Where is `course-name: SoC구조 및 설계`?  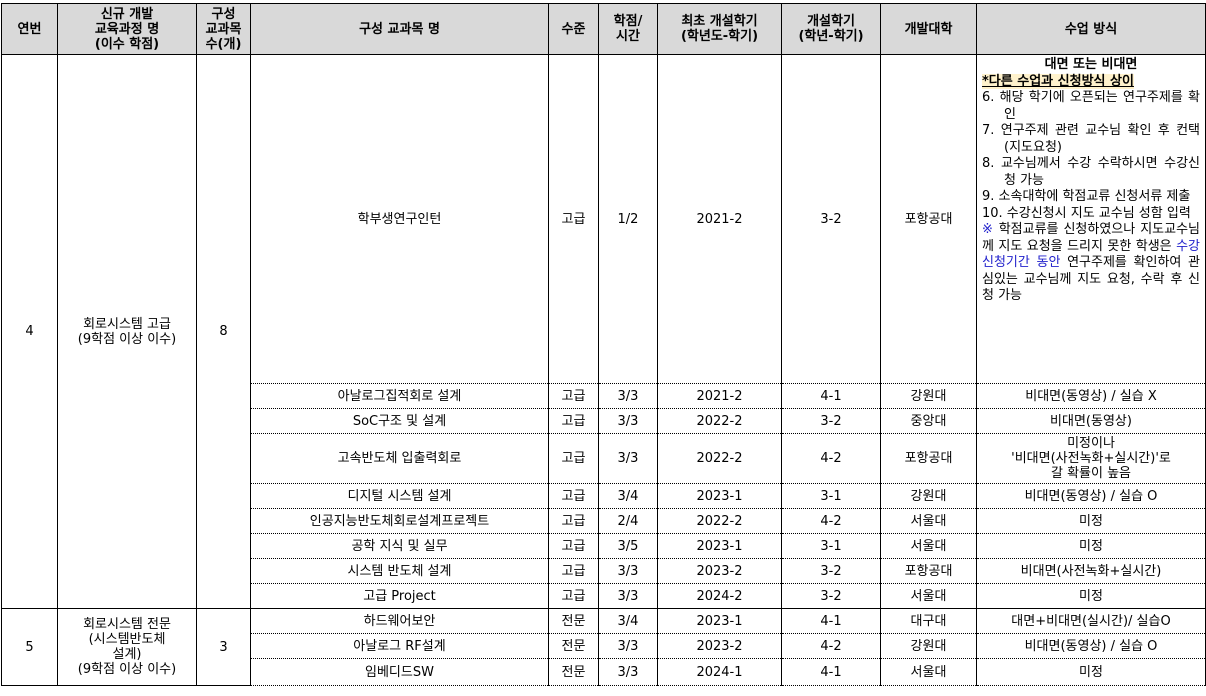
course-name: SoC구조 및 설계 is located at coordinates (399, 421).